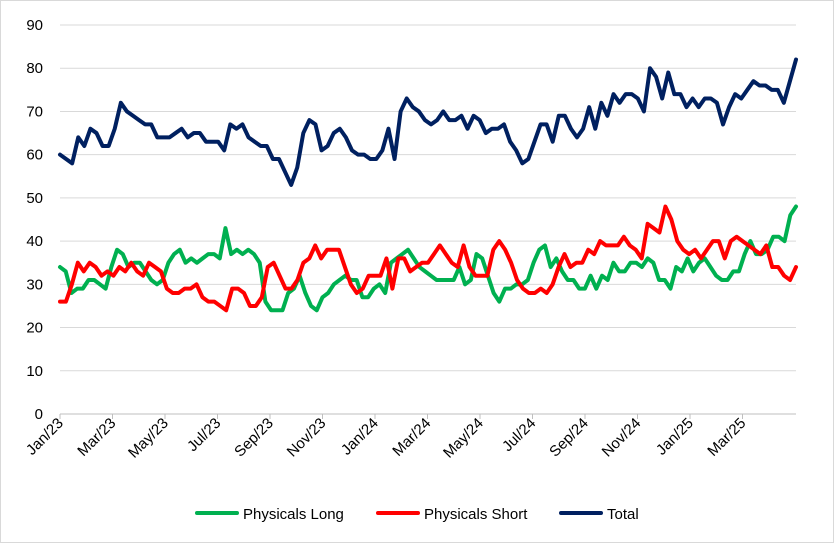  What do you see at coordinates (622, 438) in the screenshot?
I see `x-tick-label: Nov/24` at bounding box center [622, 438].